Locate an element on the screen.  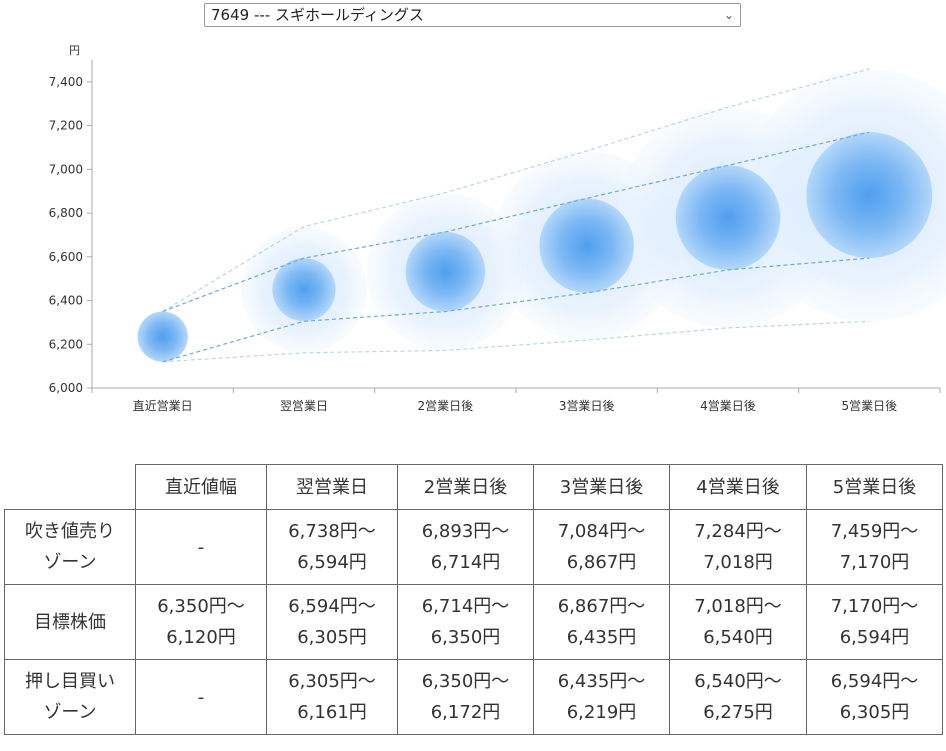
row-label: 目標株価 is located at coordinates (70, 622).